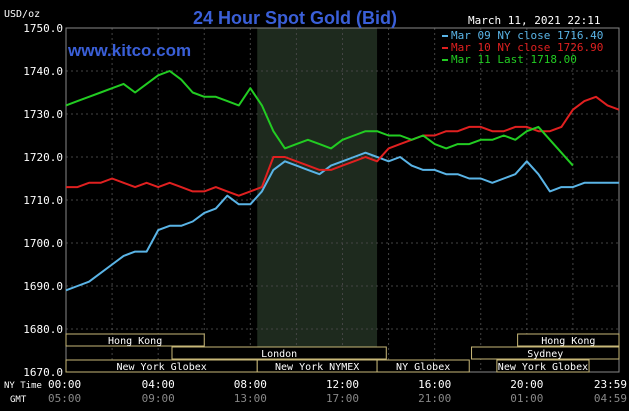 This screenshot has width=629, height=411. I want to click on x-tick-ny: 20:00, so click(526, 384).